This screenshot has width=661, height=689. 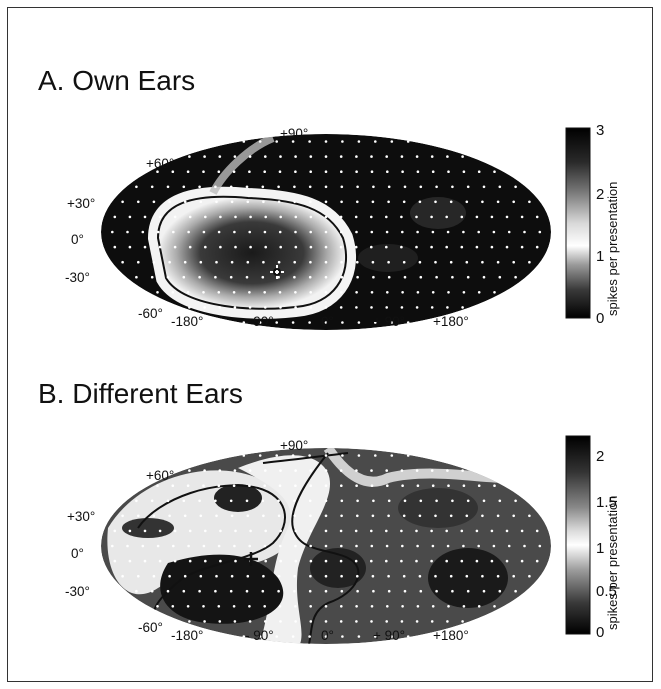 I want to click on elev-label-minus30: -30°, so click(x=77, y=591).